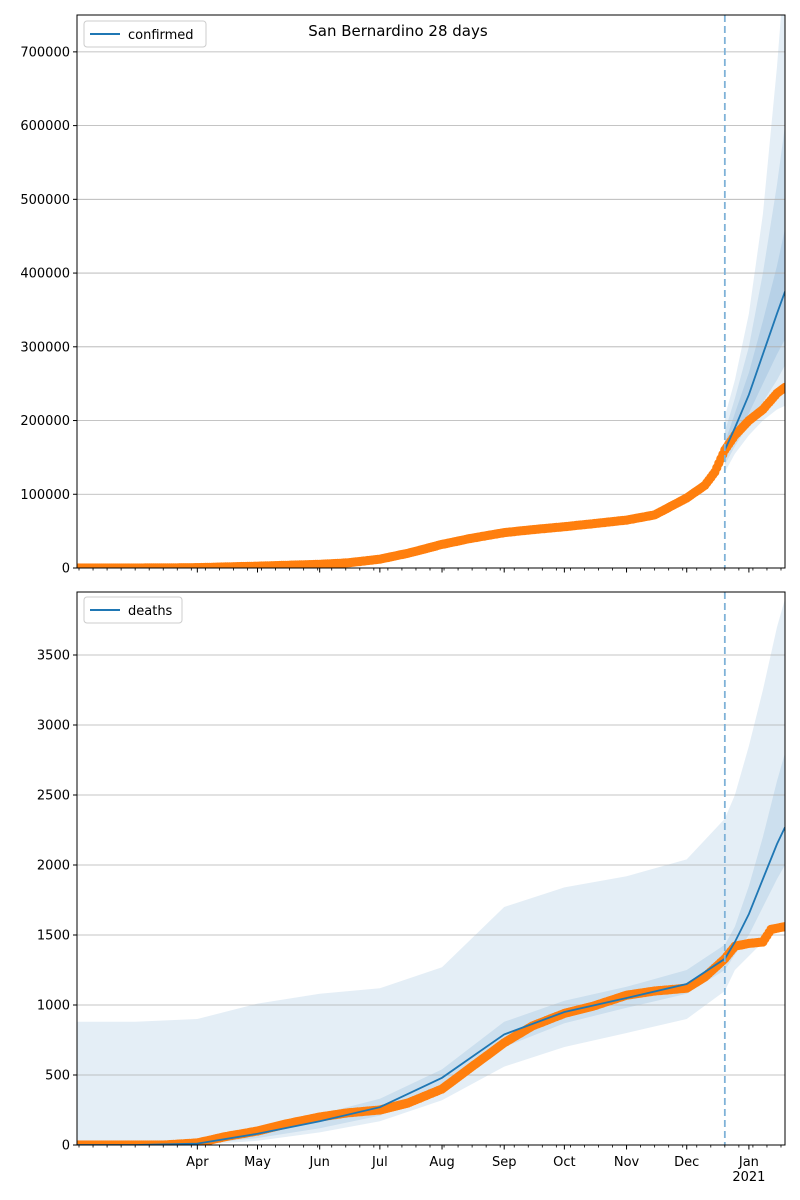 The width and height of the screenshot is (800, 1200). I want to click on x-tick-label: Jan, so click(748, 1162).